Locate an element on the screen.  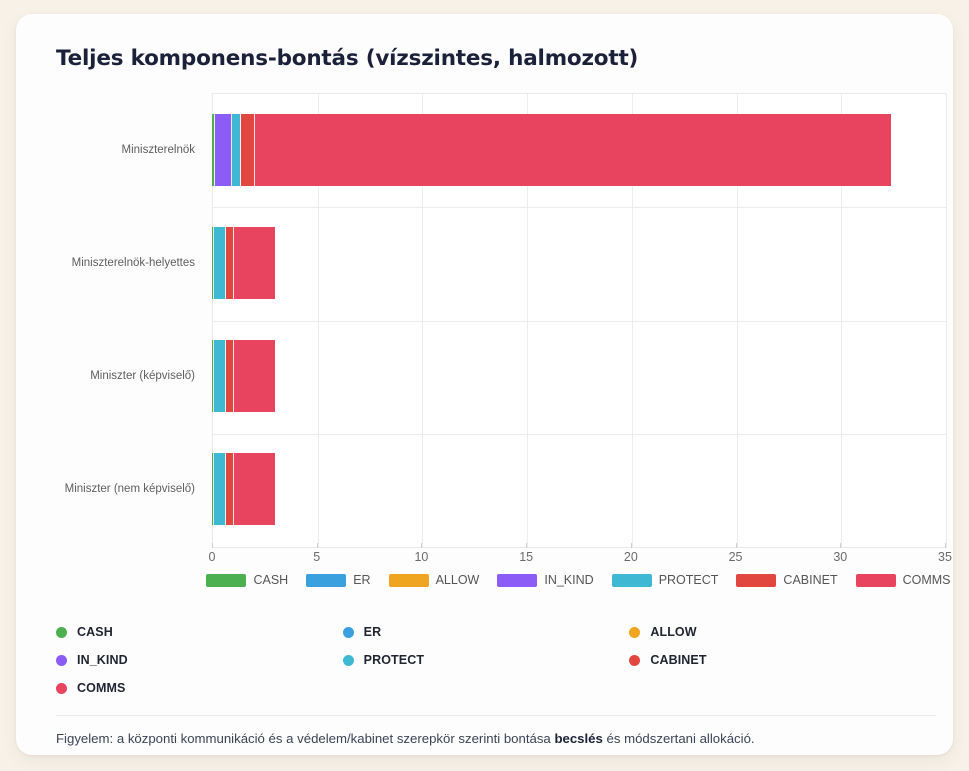
chart-legend-label: ER is located at coordinates (362, 580).